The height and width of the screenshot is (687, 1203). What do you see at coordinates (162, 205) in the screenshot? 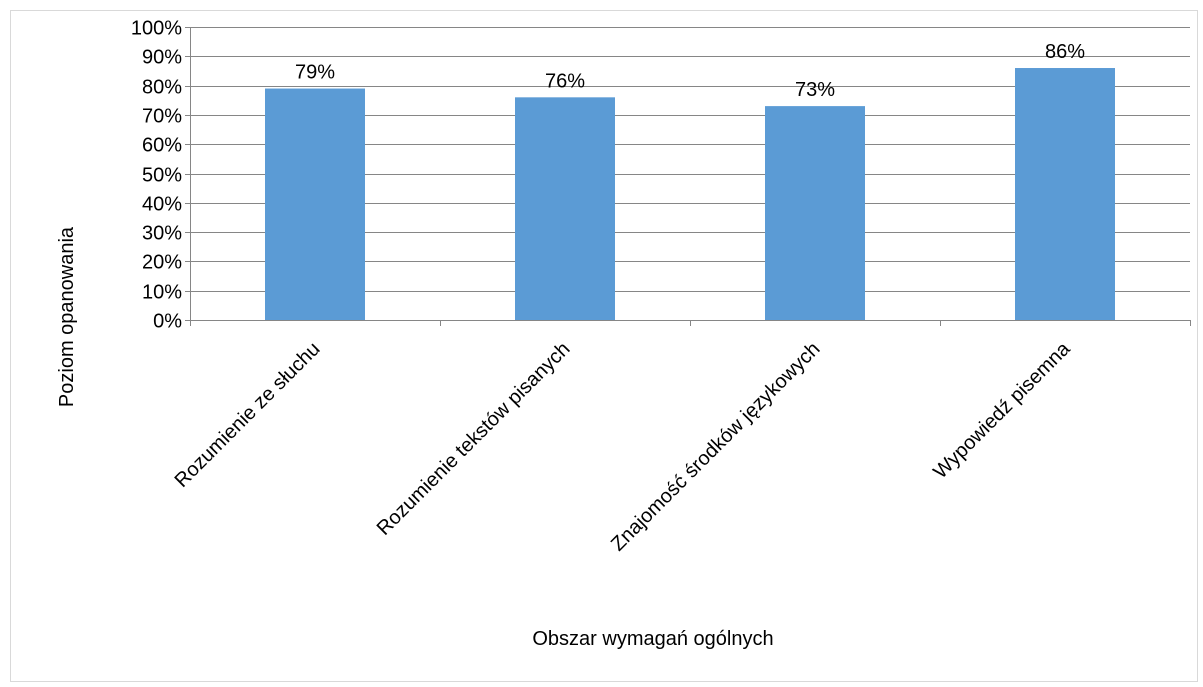
I see `y-tick-label: 40%` at bounding box center [162, 205].